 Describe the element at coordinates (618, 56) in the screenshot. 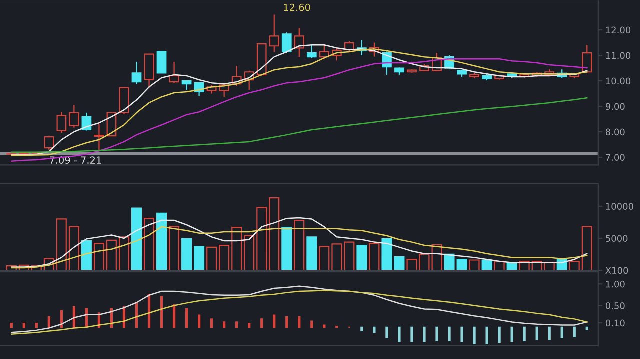

I see `y-tick-label: 11.00` at that location.